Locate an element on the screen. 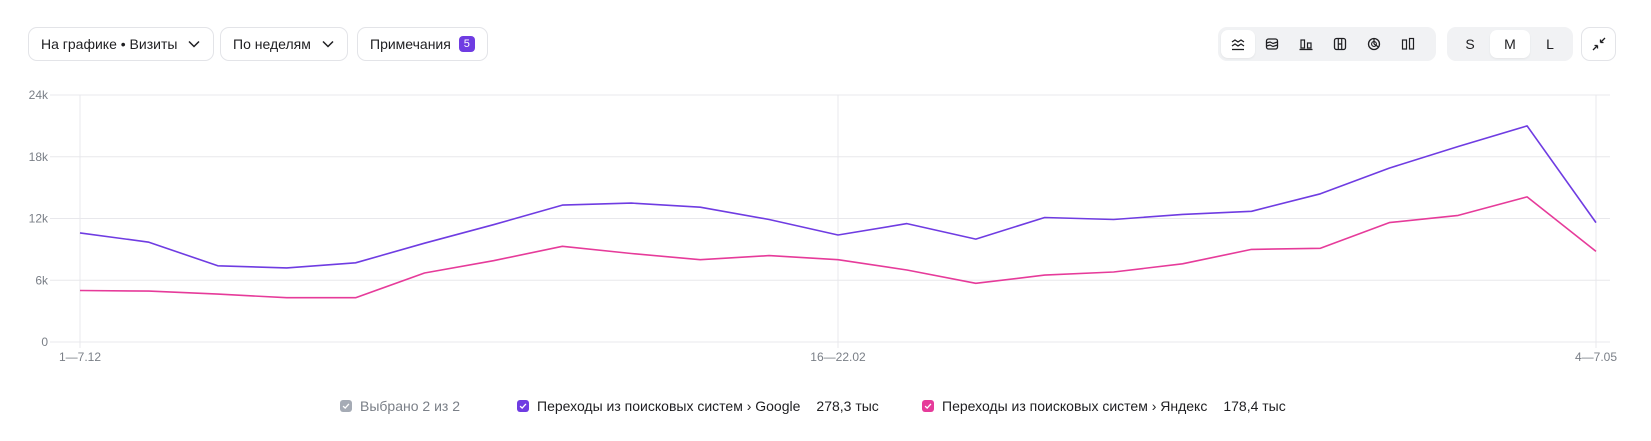  legend-select-all-label: Выбрано 2 из 2 is located at coordinates (410, 406).